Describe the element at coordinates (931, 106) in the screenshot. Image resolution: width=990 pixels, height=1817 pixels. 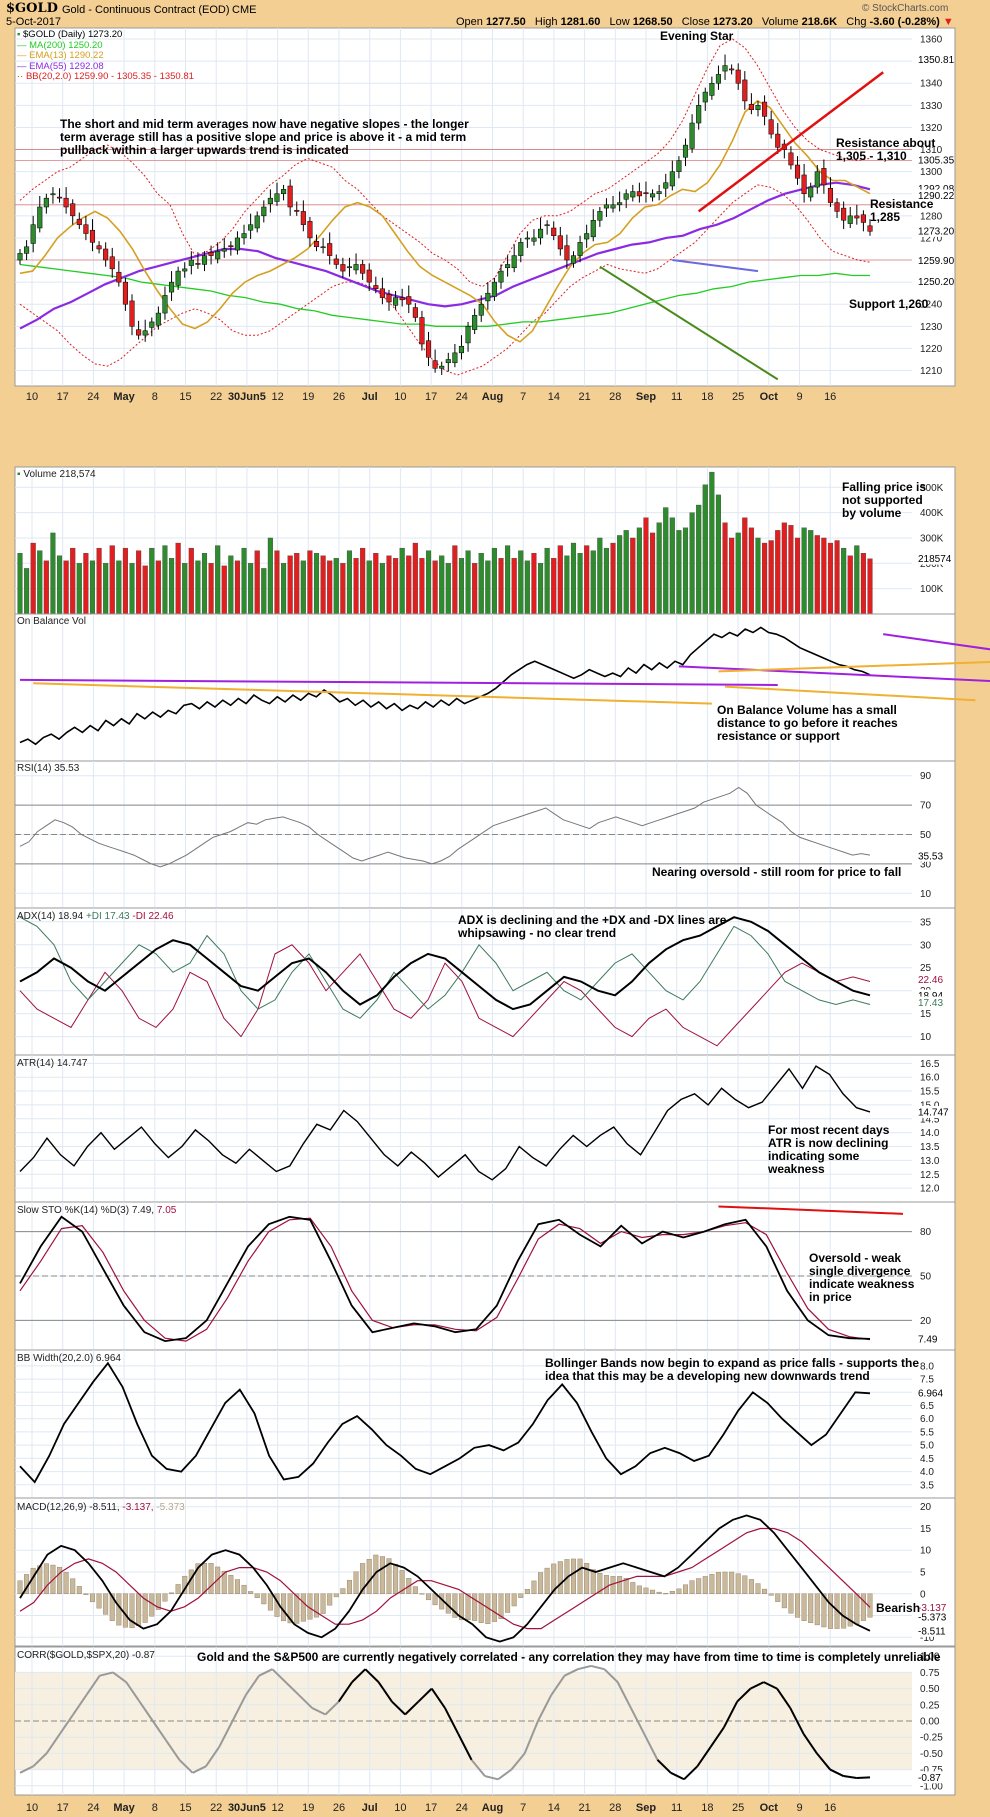
I see `price-ytick-12: 1330` at that location.